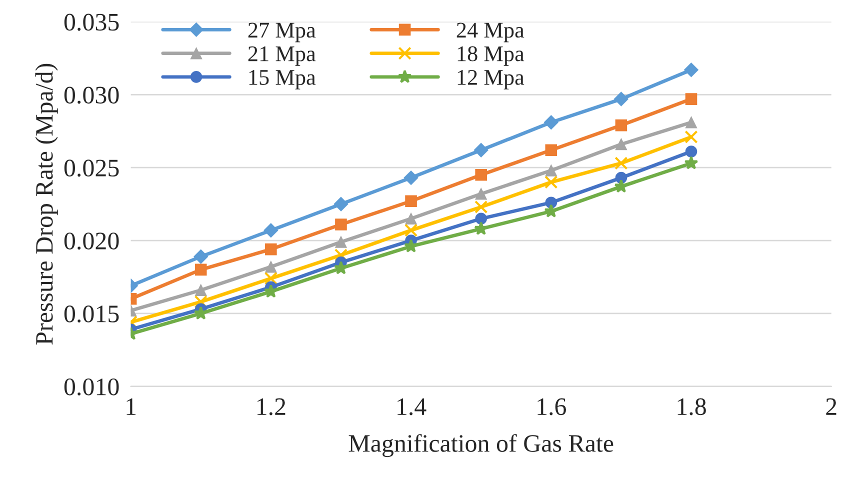  I want to click on x-axis-title: Magnification of Gas Rate, so click(481, 446).